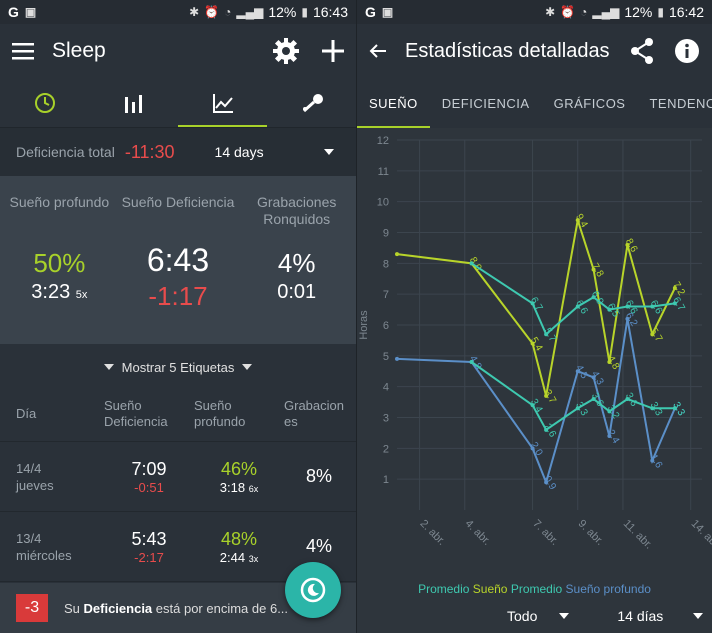 This screenshot has height=633, width=712. Describe the element at coordinates (44, 546) in the screenshot. I see `row-date: 13/4 miércoles` at that location.